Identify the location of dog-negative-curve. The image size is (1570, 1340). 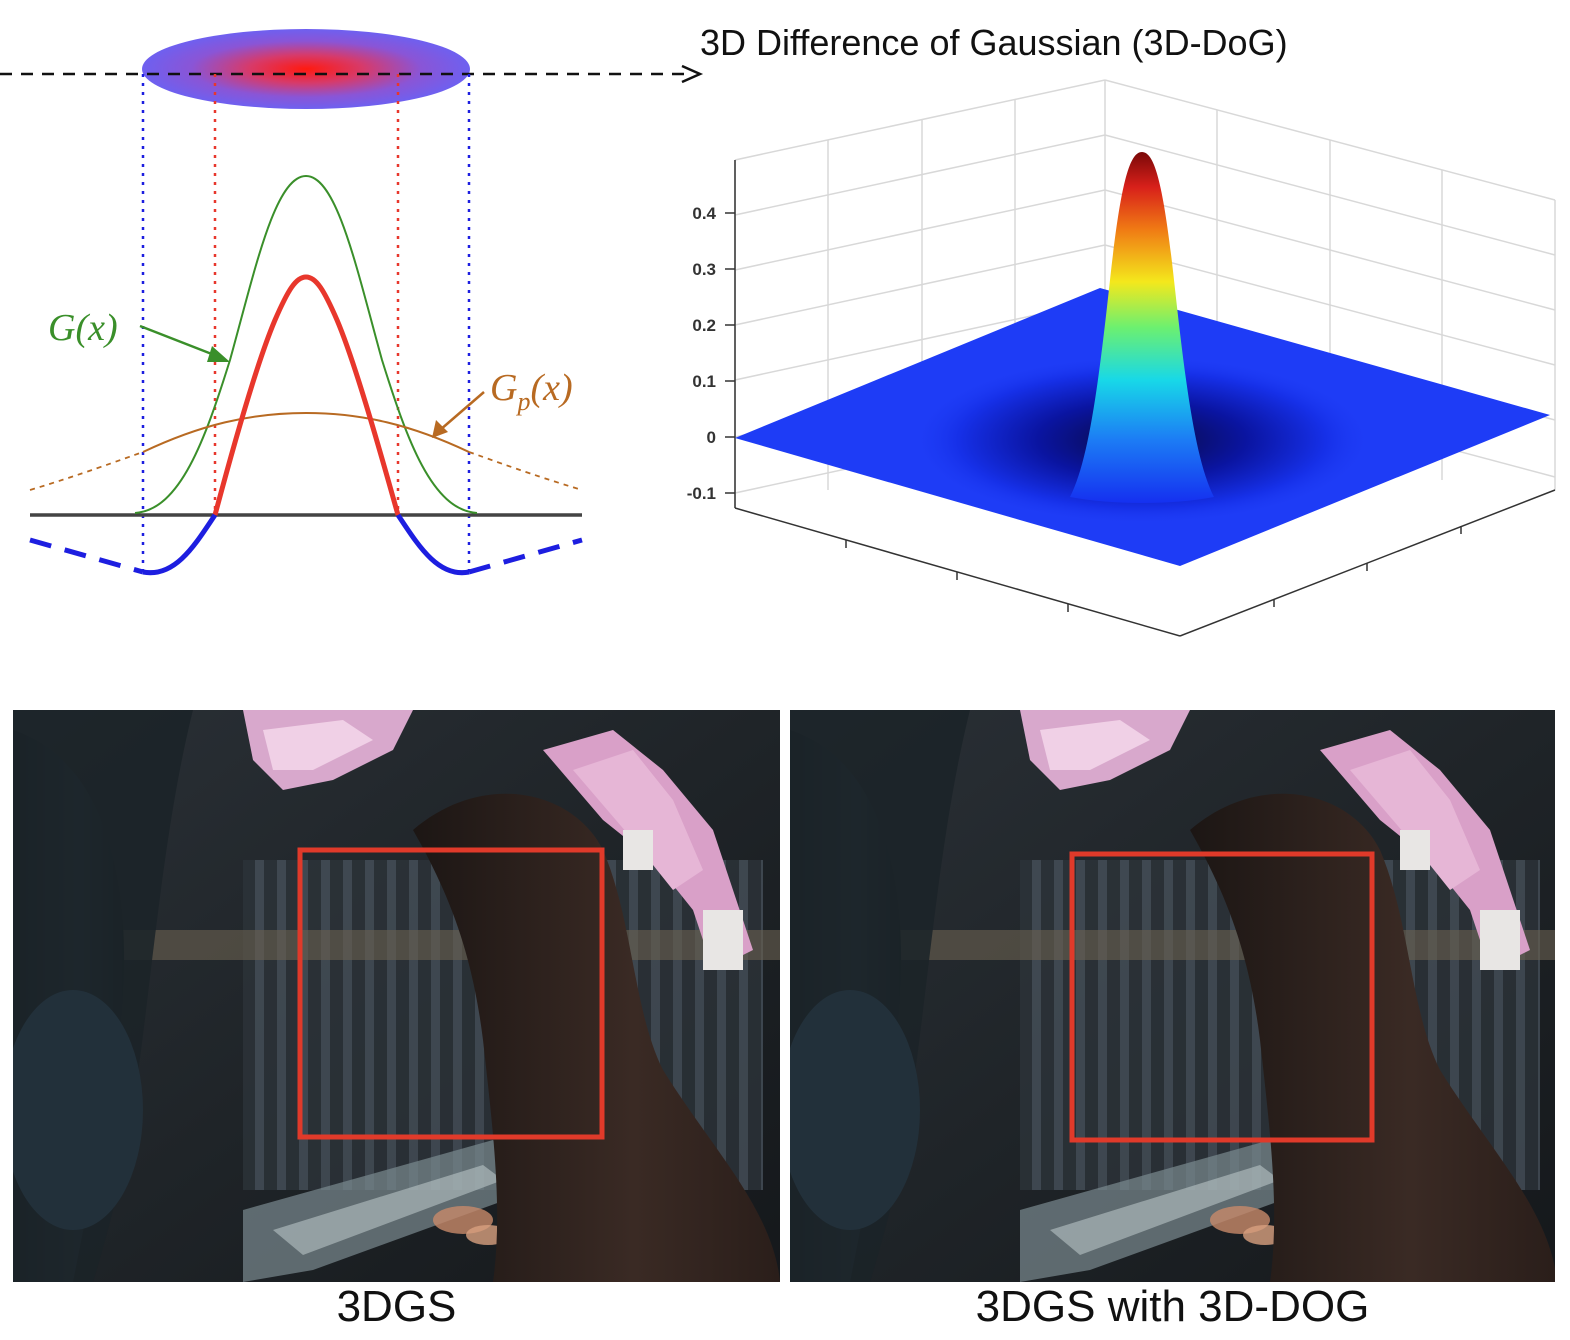
(180, 544).